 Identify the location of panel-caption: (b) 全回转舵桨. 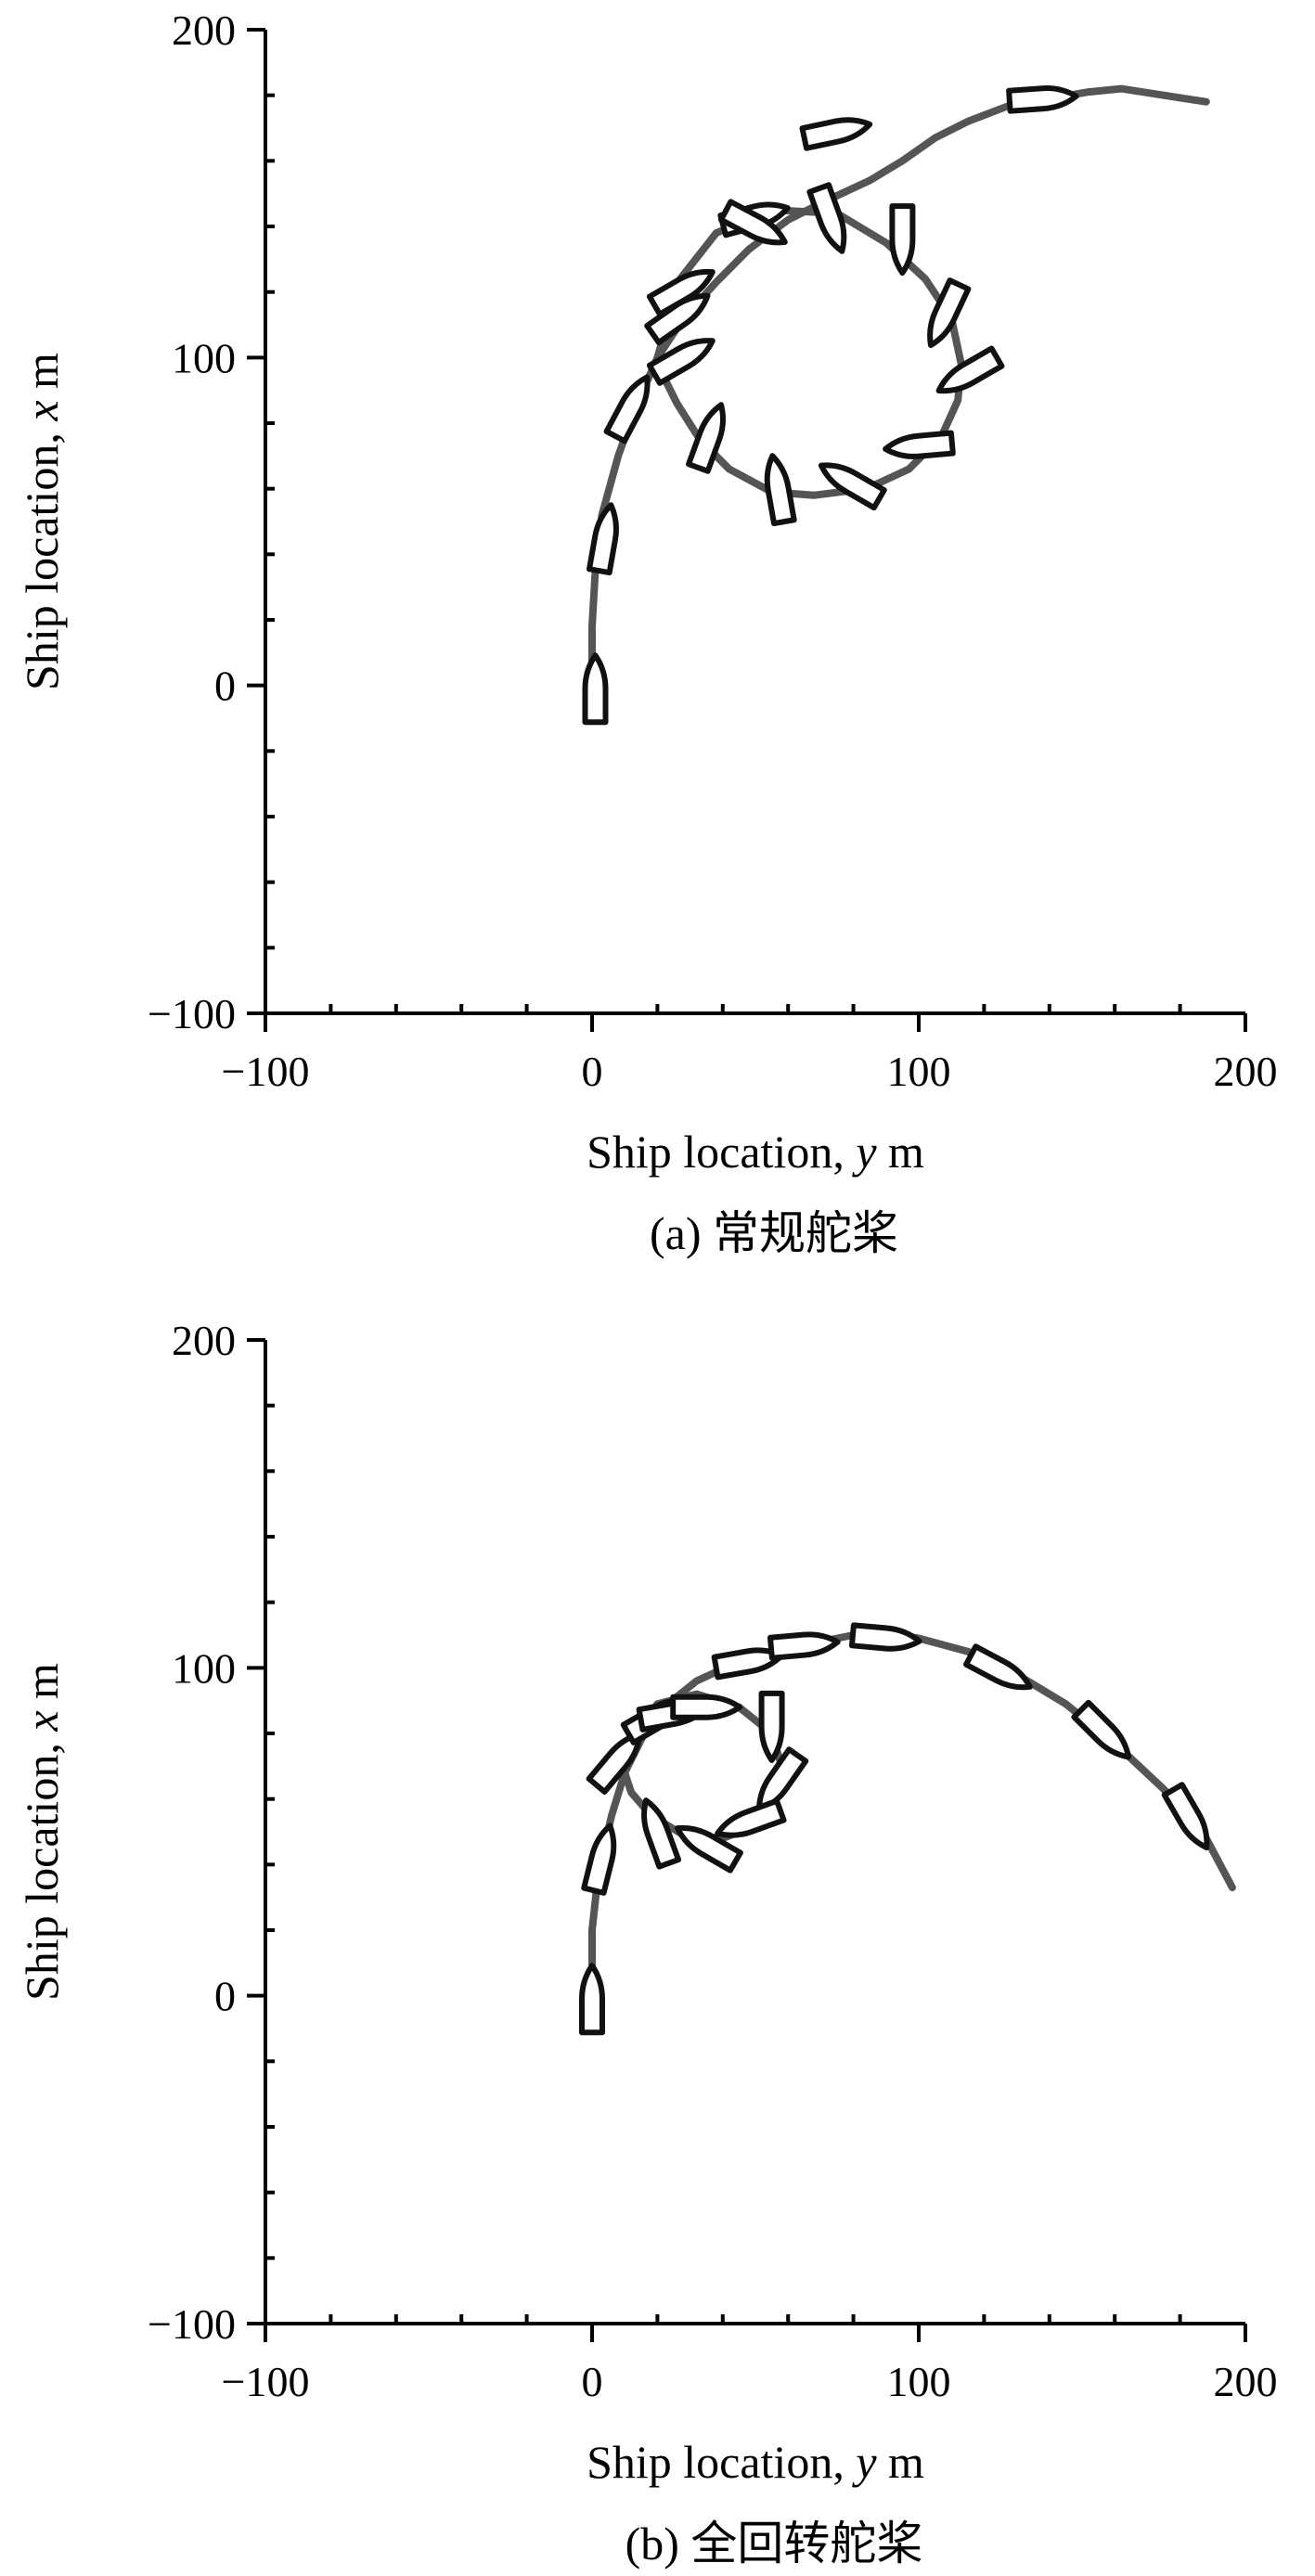
(774, 2544).